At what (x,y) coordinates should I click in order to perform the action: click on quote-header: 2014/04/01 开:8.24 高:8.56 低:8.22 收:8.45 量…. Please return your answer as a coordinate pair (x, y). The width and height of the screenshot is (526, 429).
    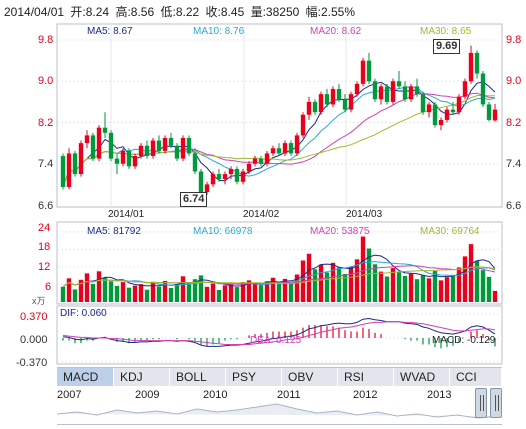
    Looking at the image, I should click on (181, 11).